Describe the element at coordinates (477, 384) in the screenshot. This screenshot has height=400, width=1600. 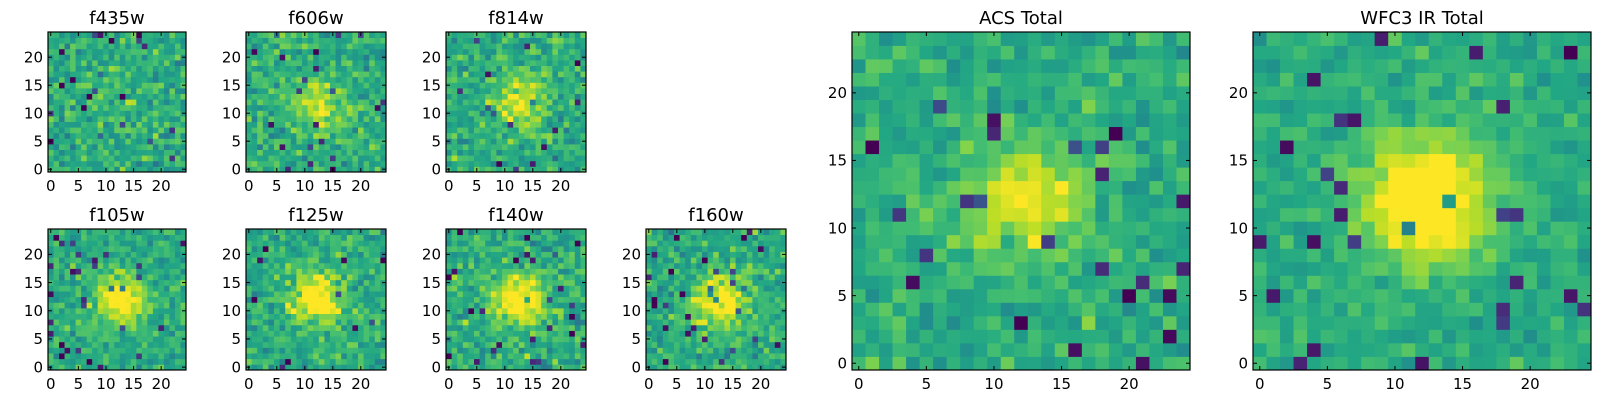
I see `x-tick-label: 5` at that location.